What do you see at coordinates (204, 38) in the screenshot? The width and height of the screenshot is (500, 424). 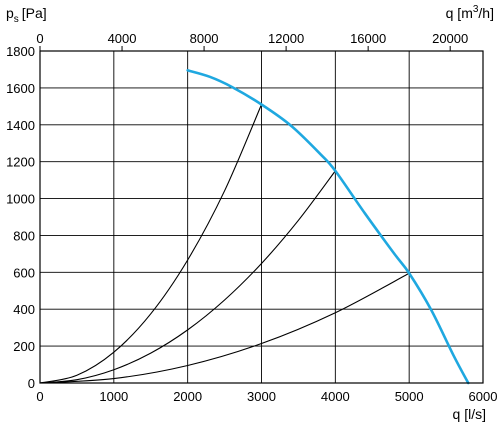 I see `x2-tick-label: 8000` at bounding box center [204, 38].